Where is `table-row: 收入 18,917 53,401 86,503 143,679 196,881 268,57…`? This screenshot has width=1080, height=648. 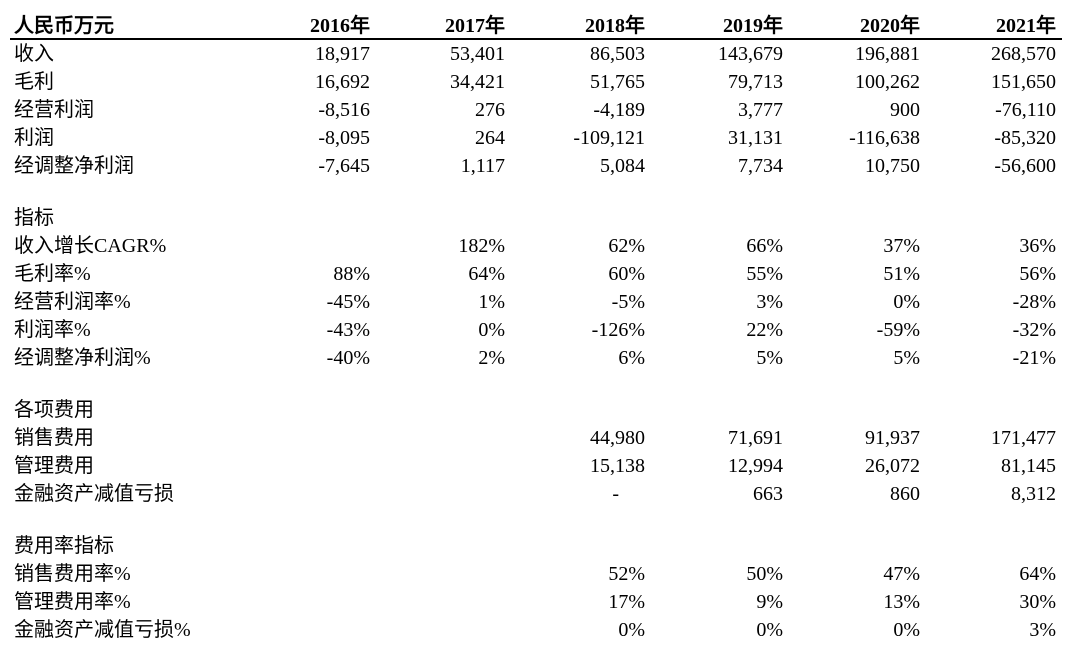 table-row: 收入 18,917 53,401 86,503 143,679 196,881 268,57… is located at coordinates (536, 53).